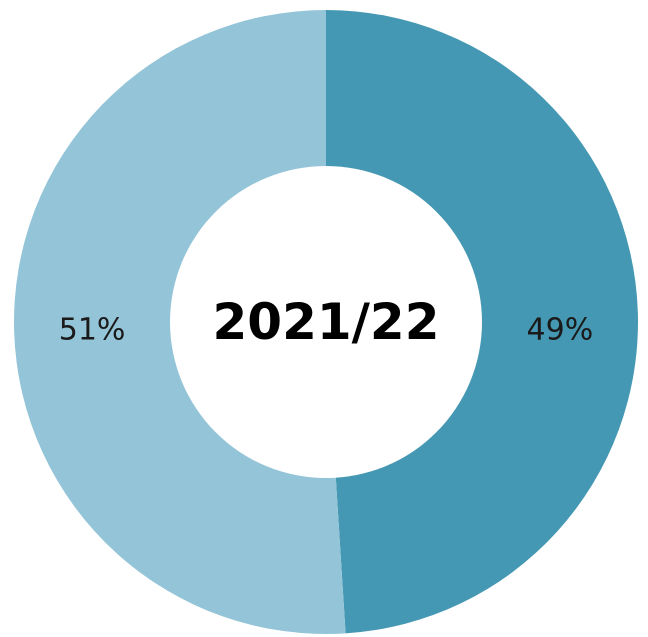  What do you see at coordinates (92, 330) in the screenshot?
I see `slice-label-1: 51%` at bounding box center [92, 330].